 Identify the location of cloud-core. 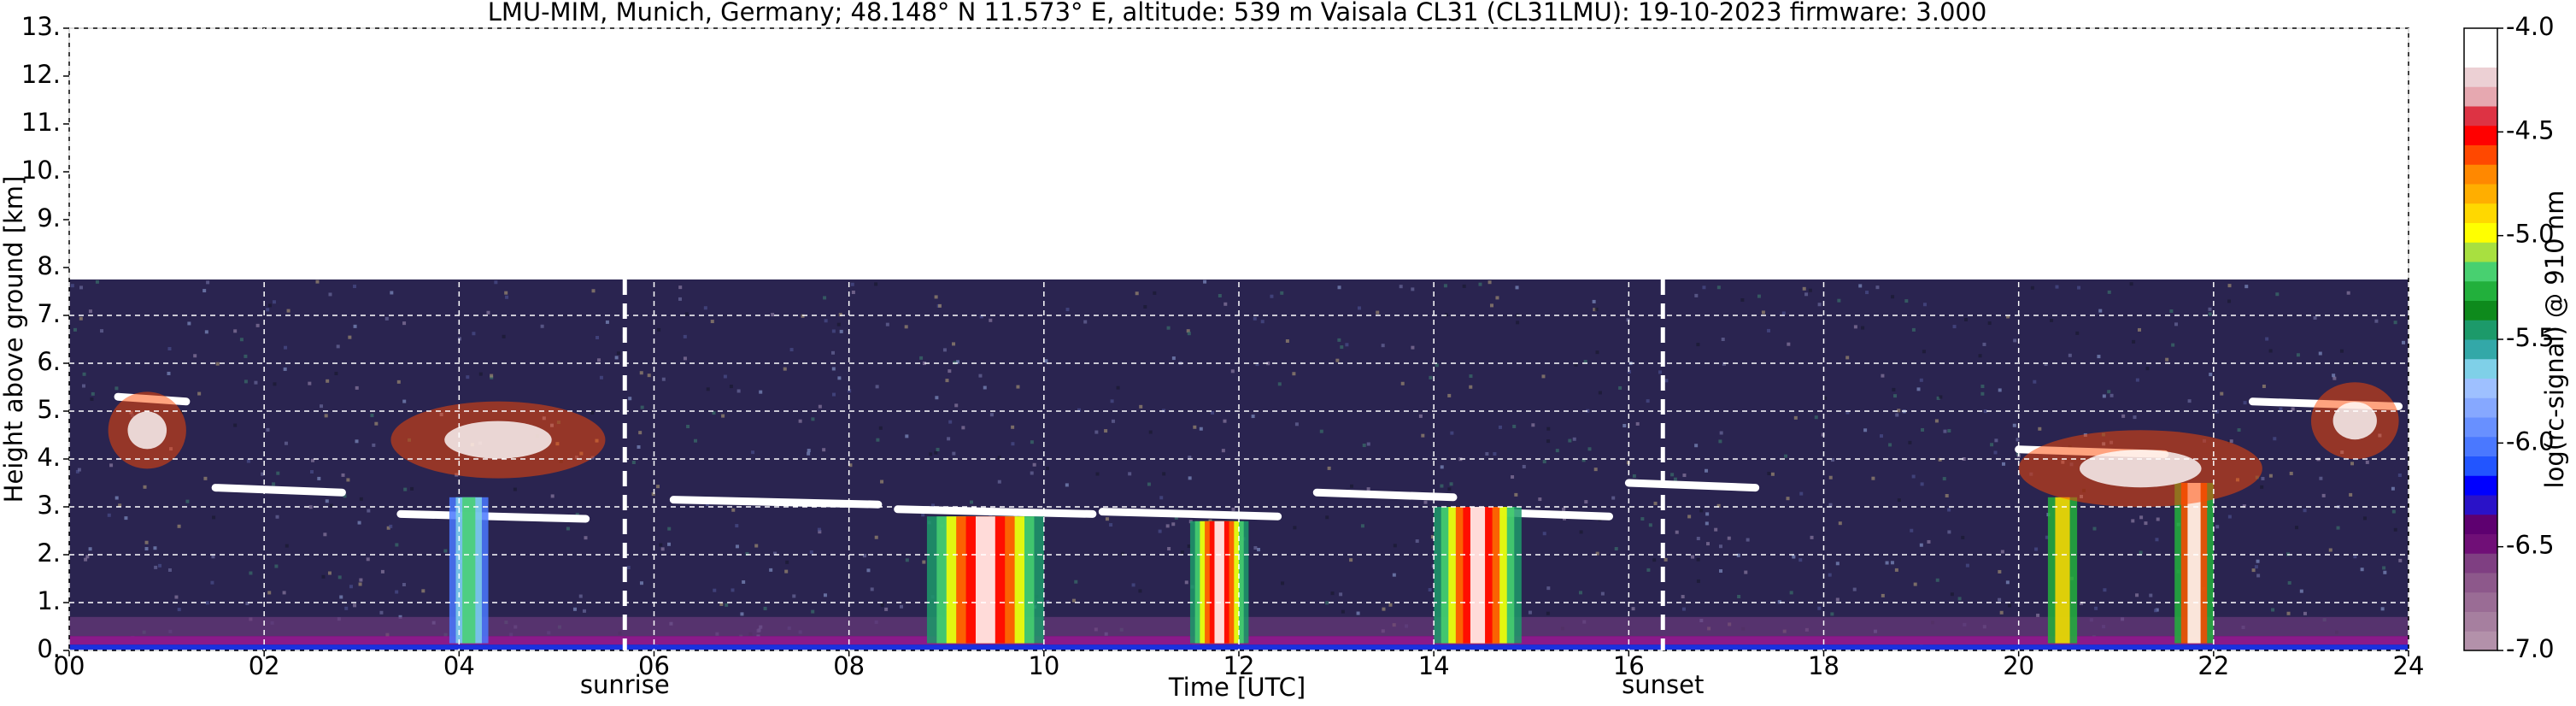
(2140, 469).